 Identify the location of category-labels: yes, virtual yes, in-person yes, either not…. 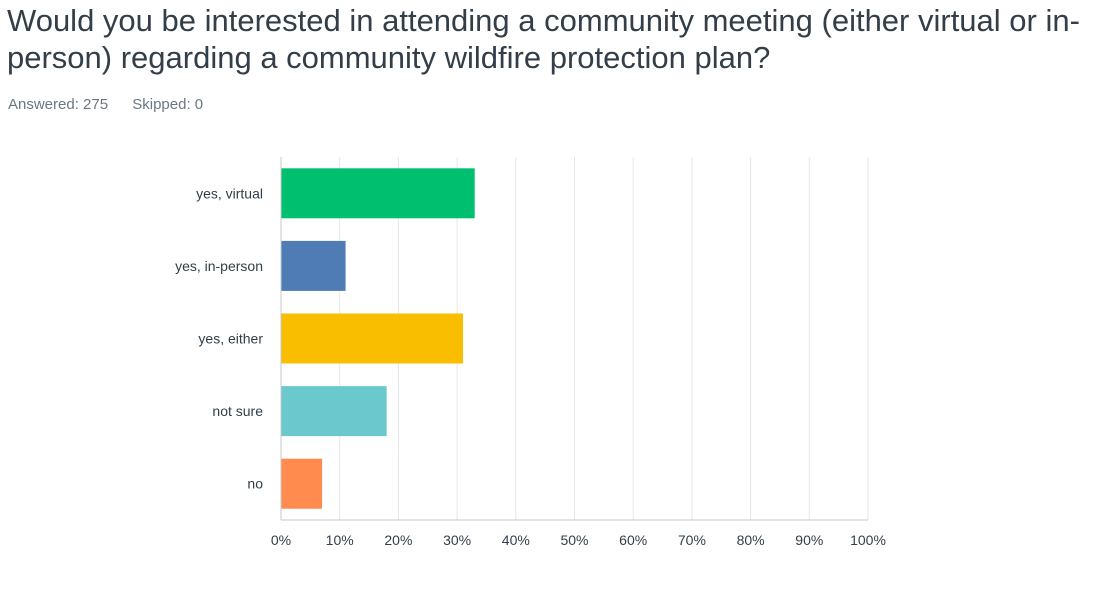
(219, 338).